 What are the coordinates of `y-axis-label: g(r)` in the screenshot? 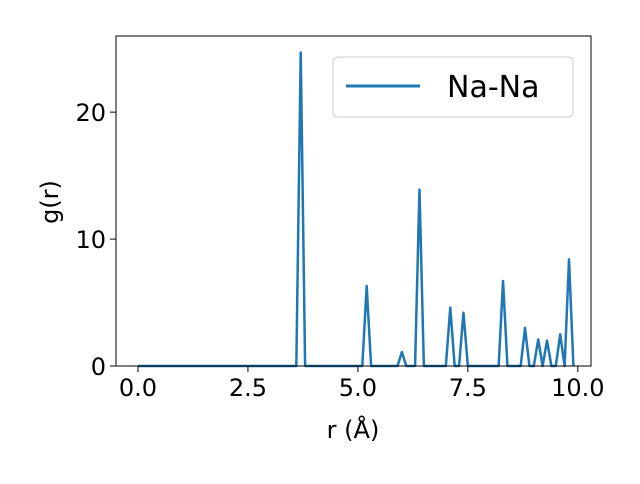 It's located at (50, 202).